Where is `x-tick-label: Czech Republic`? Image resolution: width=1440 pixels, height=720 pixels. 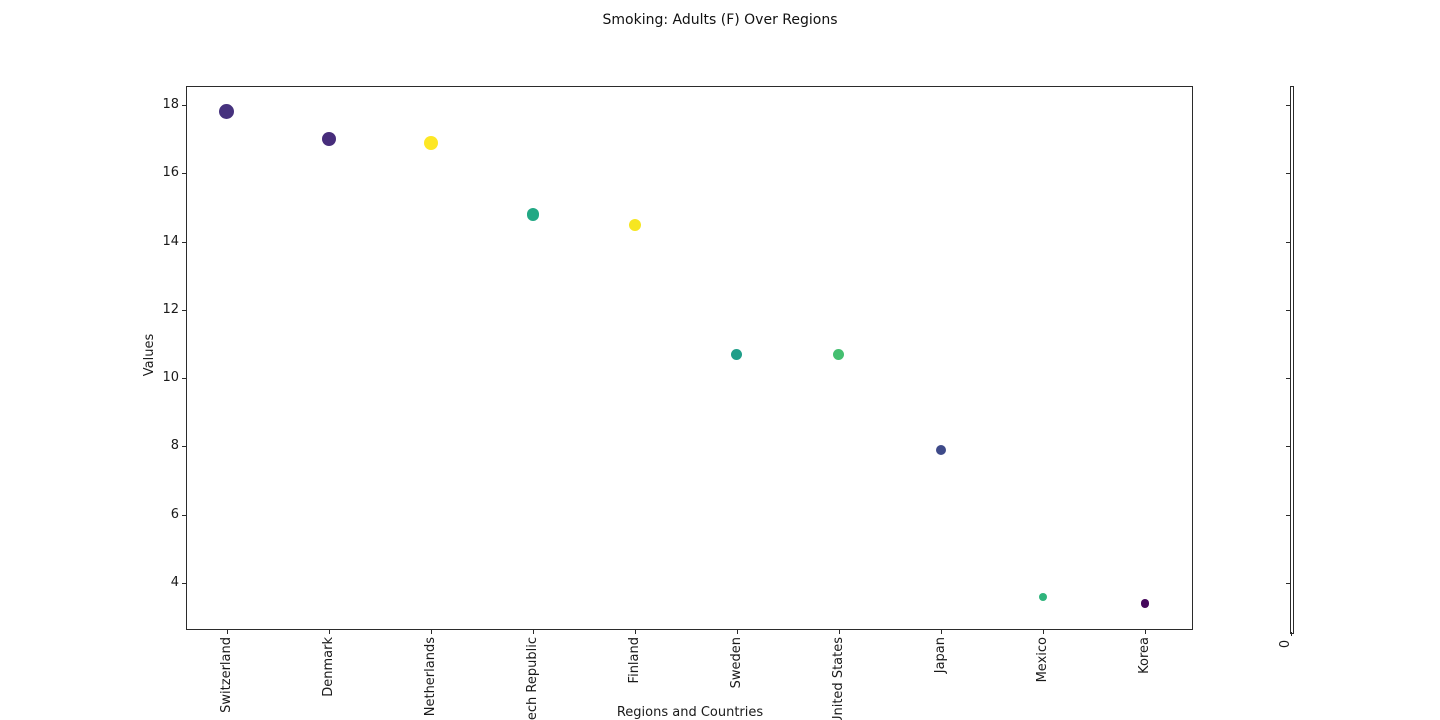
x-tick-label: Czech Republic is located at coordinates (532, 678).